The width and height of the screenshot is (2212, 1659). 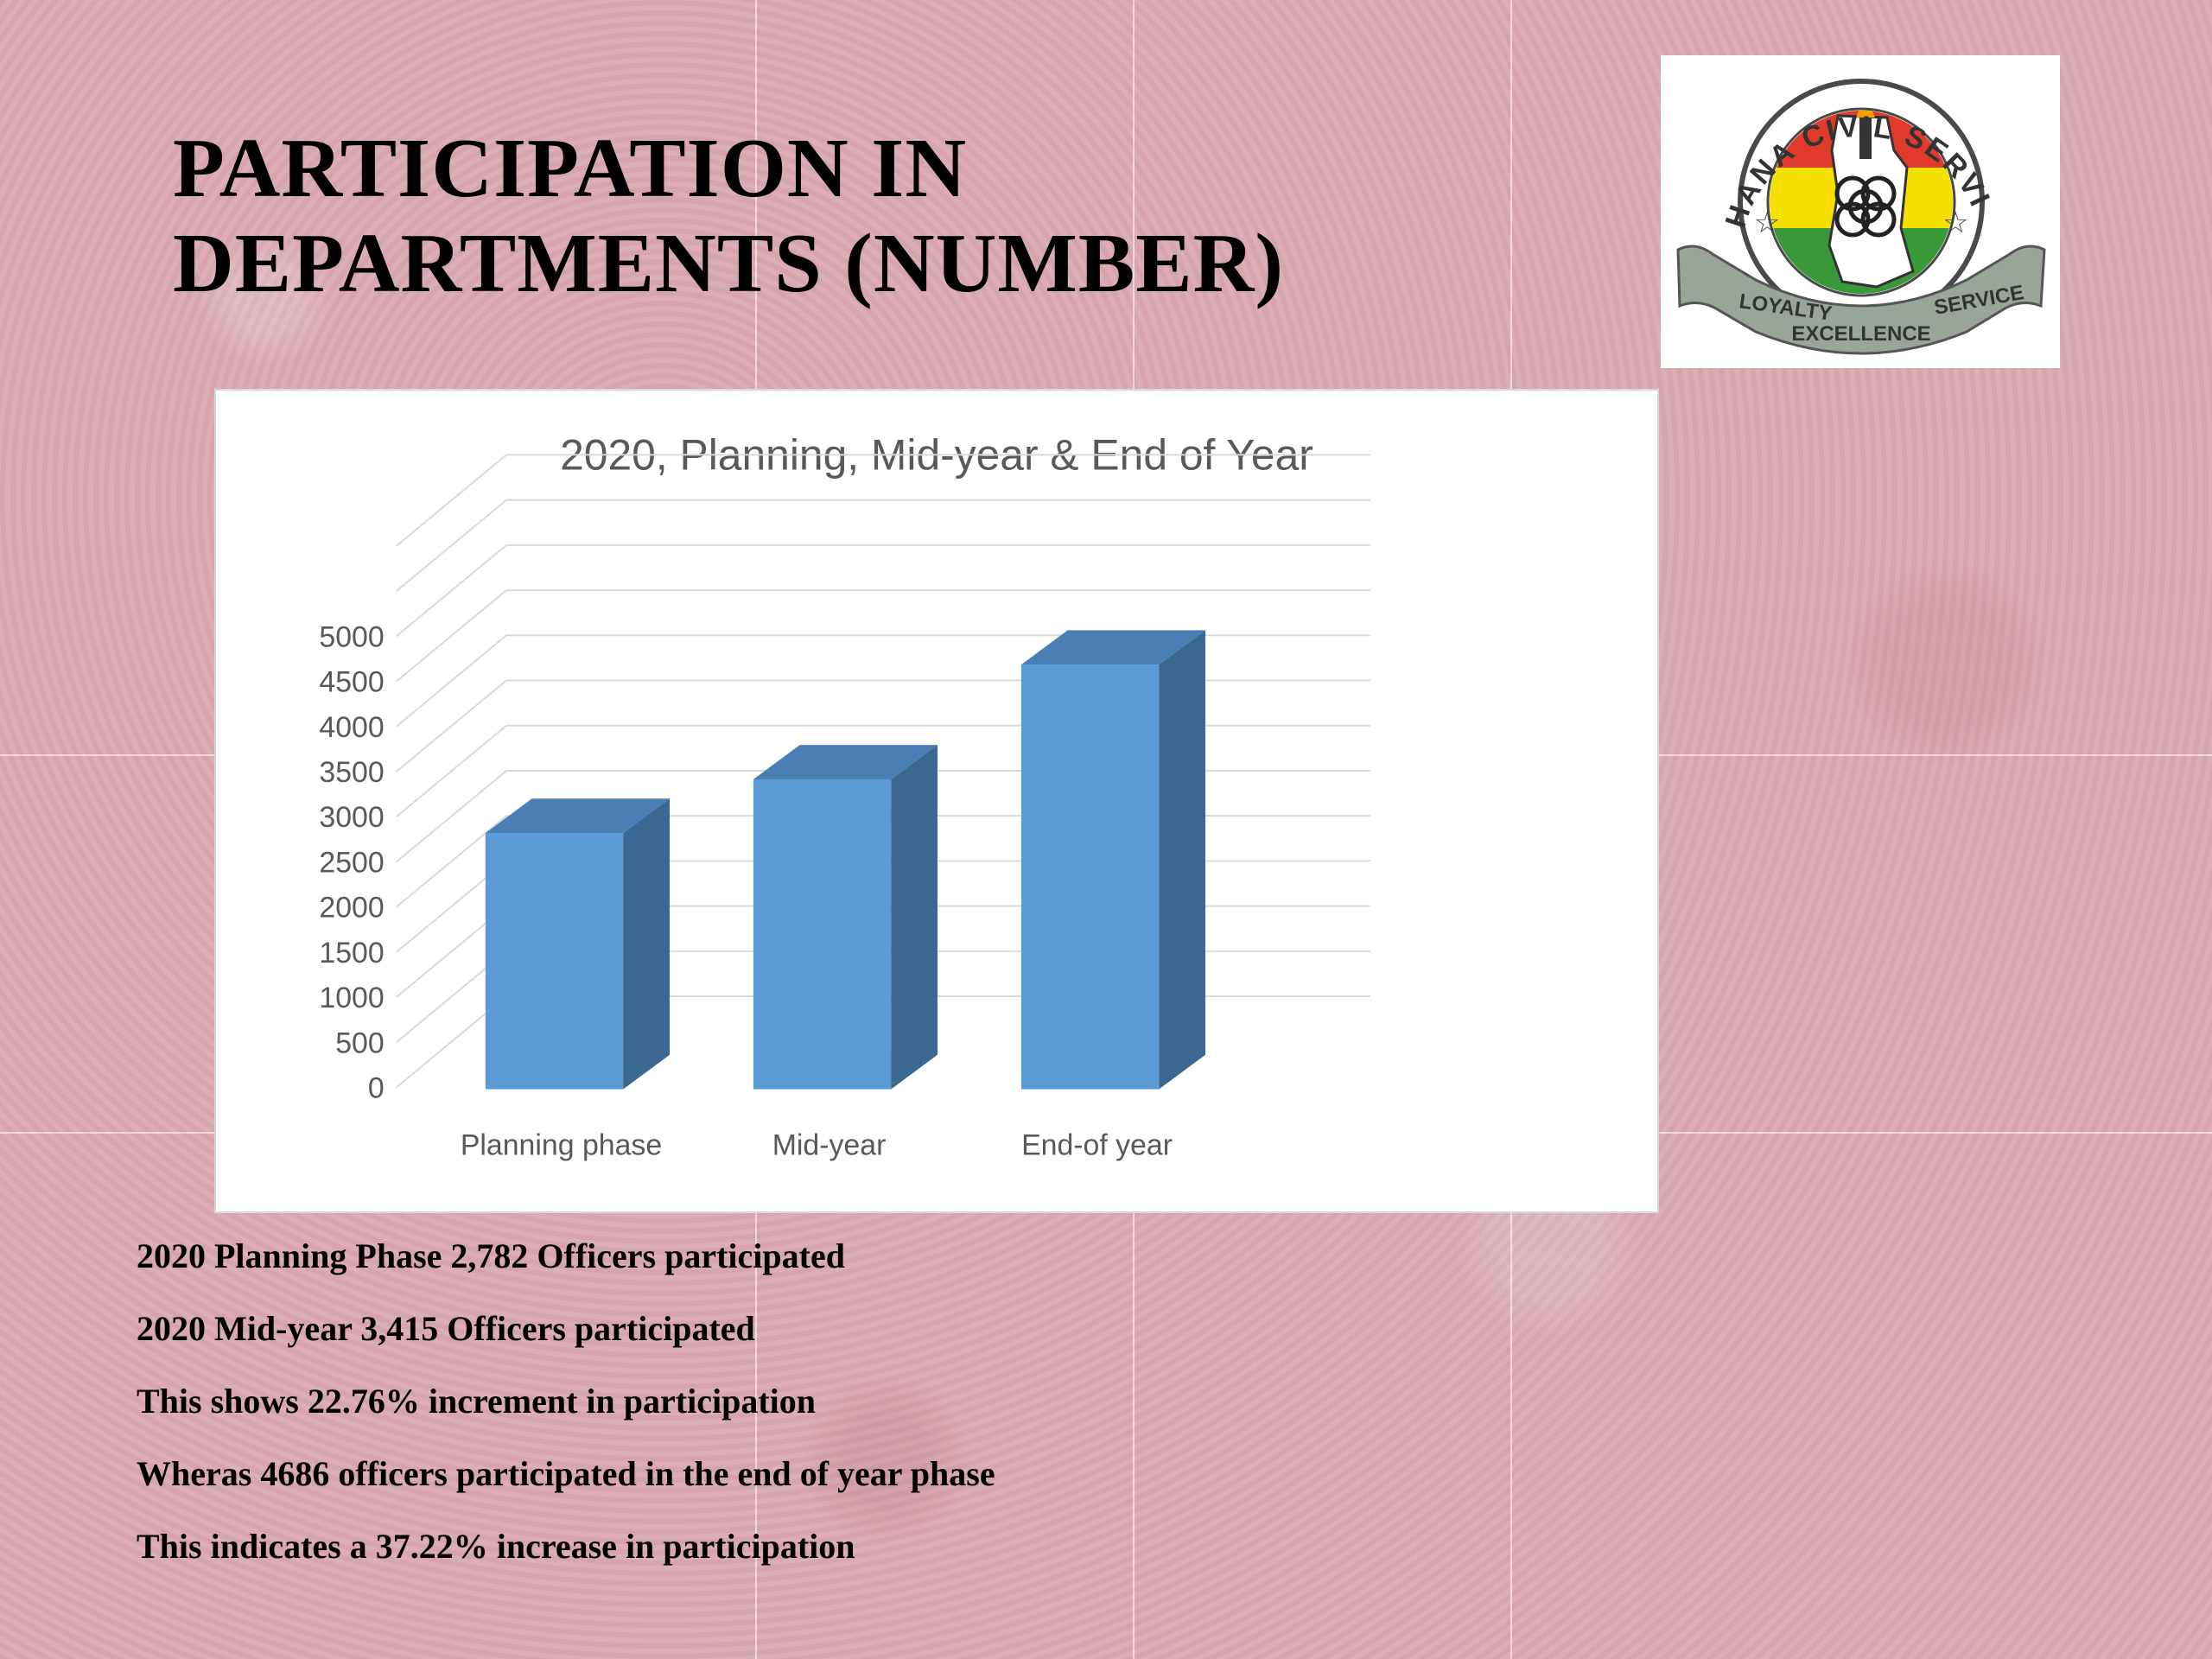 I want to click on ribbon-middle-text: EXCELLENCE, so click(x=1860, y=334).